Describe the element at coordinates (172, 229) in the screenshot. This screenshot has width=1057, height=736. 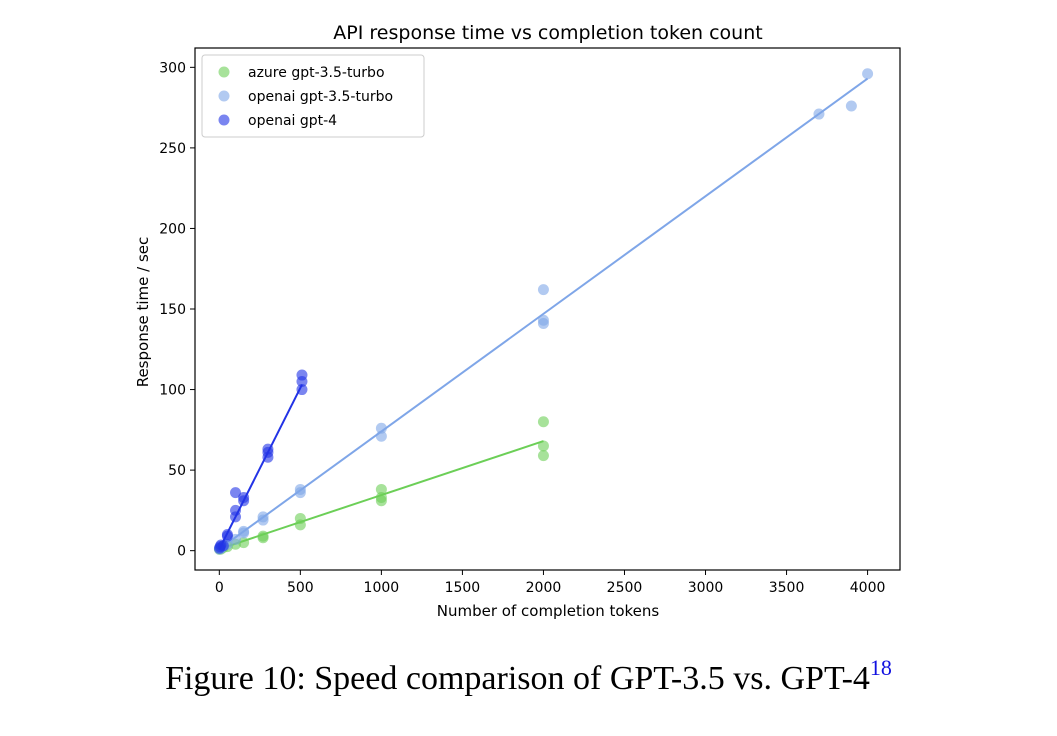
I see `y-tick-label: 200` at that location.